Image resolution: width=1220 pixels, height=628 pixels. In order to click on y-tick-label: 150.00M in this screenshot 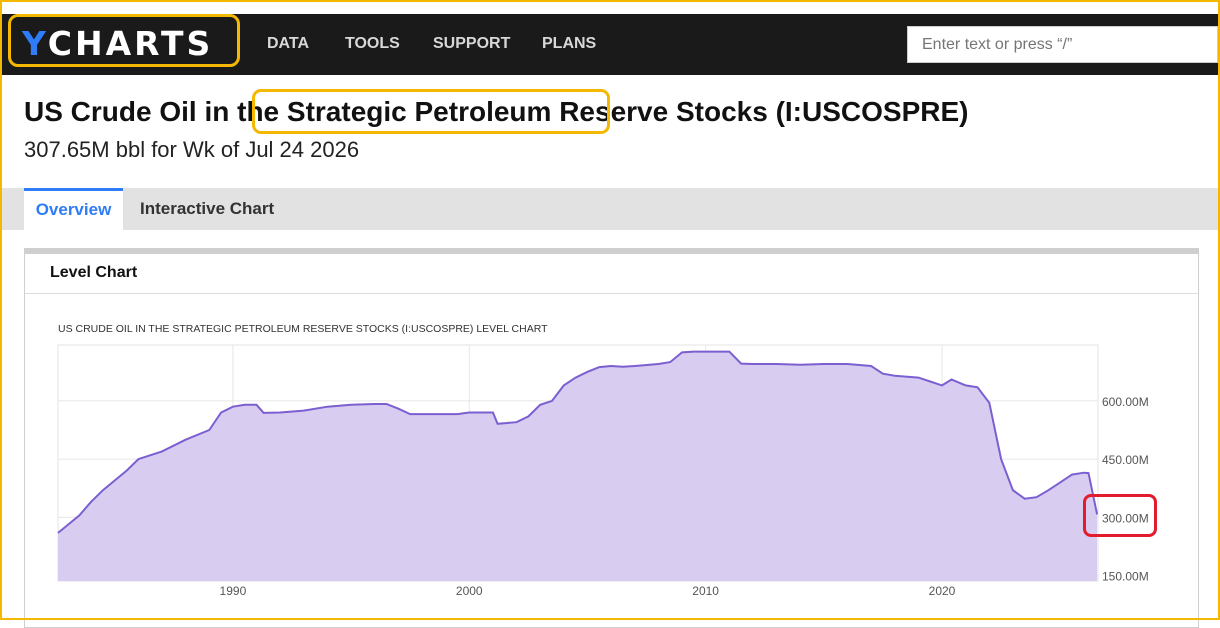, I will do `click(1125, 577)`.